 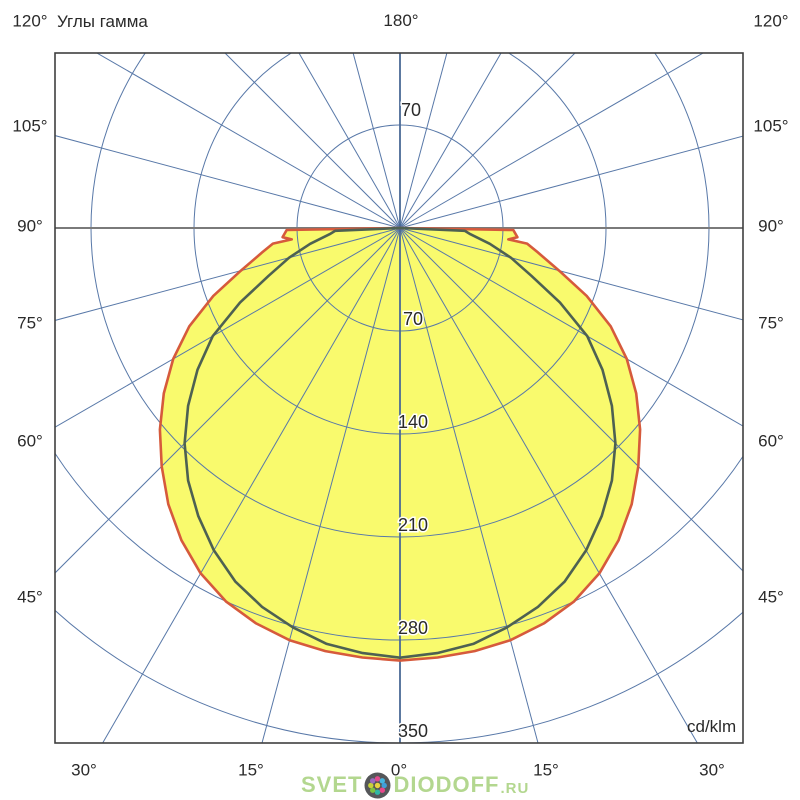 I want to click on chart-title: Углы гамма, so click(x=102, y=21).